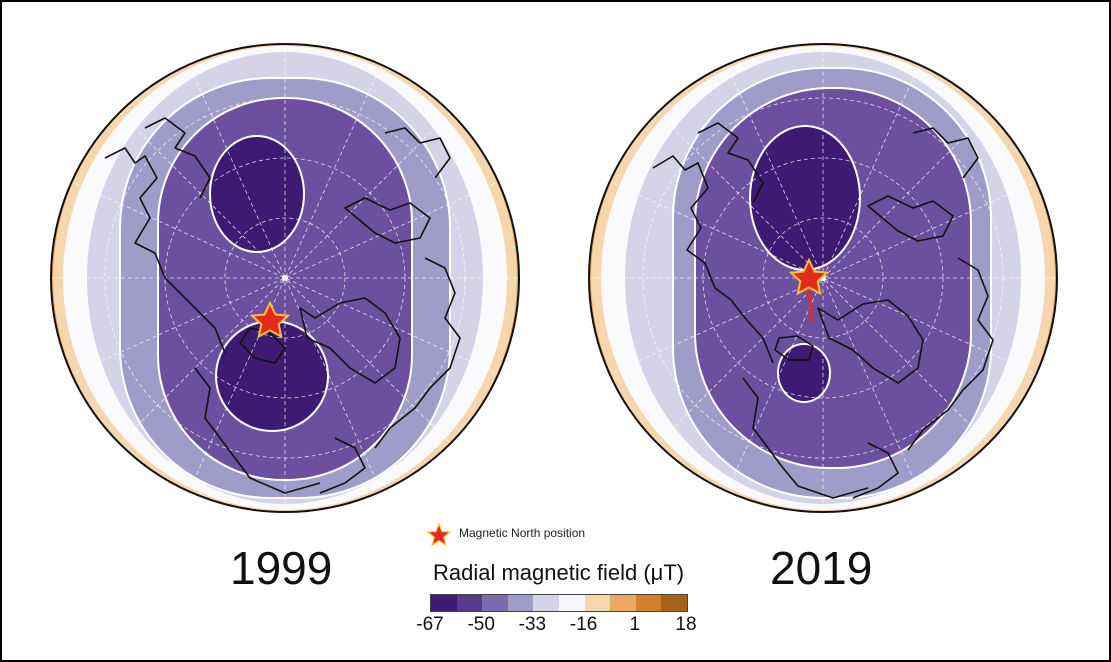 The image size is (1111, 662). I want to click on colorbar-tick-label: 1, so click(635, 624).